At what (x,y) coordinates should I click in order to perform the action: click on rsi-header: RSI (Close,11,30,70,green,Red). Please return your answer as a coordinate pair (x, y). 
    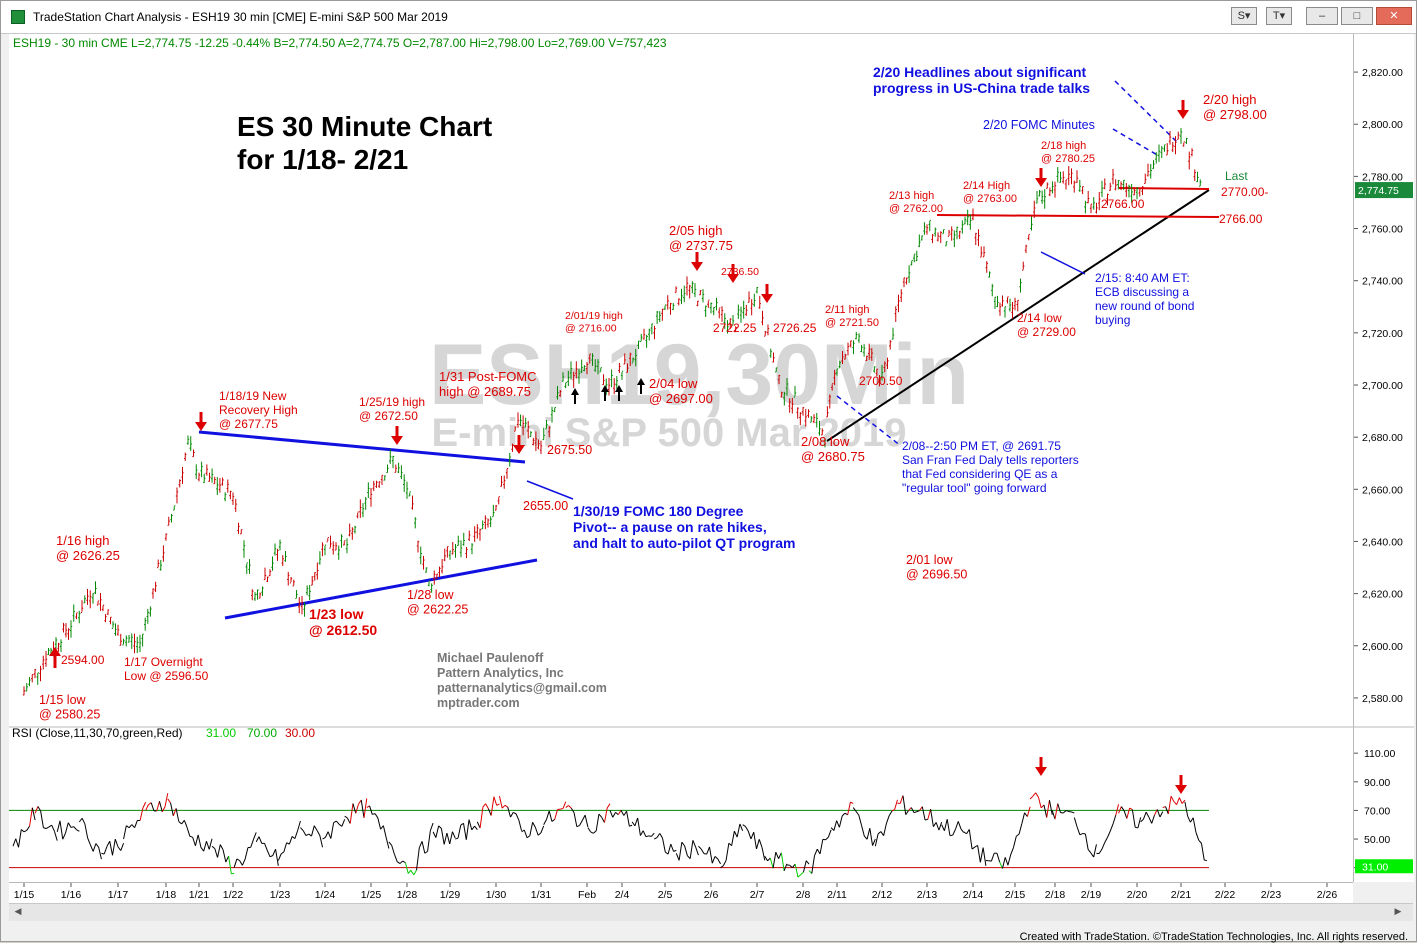
    Looking at the image, I should click on (97, 733).